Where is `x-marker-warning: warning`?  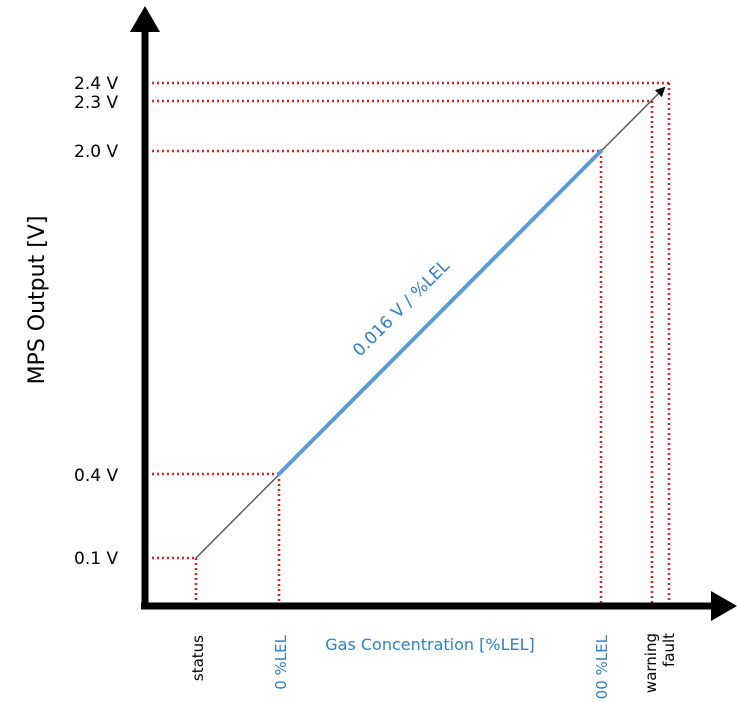 x-marker-warning: warning is located at coordinates (651, 663).